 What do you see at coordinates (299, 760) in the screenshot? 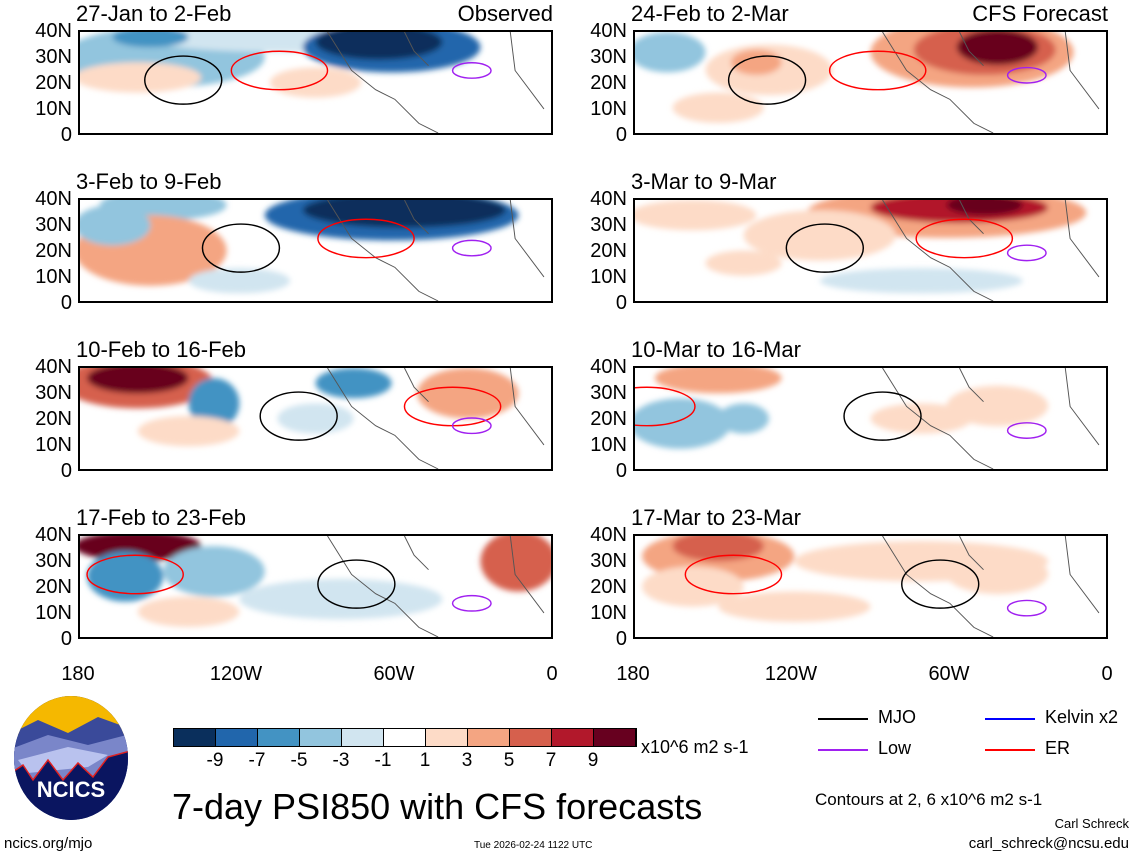
I see `colorbar-tick-label: -5` at bounding box center [299, 760].